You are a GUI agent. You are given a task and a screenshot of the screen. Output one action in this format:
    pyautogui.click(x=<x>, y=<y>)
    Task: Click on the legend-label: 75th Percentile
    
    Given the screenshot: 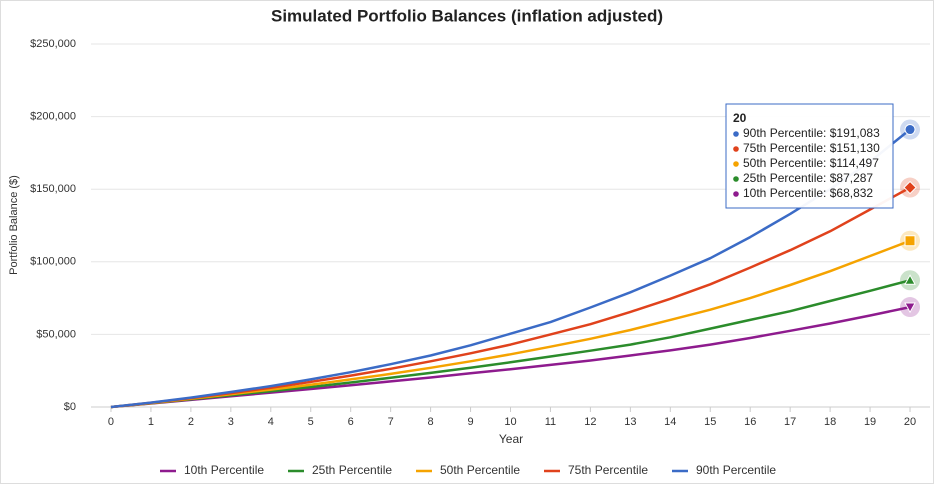 What is the action you would take?
    pyautogui.click(x=608, y=470)
    